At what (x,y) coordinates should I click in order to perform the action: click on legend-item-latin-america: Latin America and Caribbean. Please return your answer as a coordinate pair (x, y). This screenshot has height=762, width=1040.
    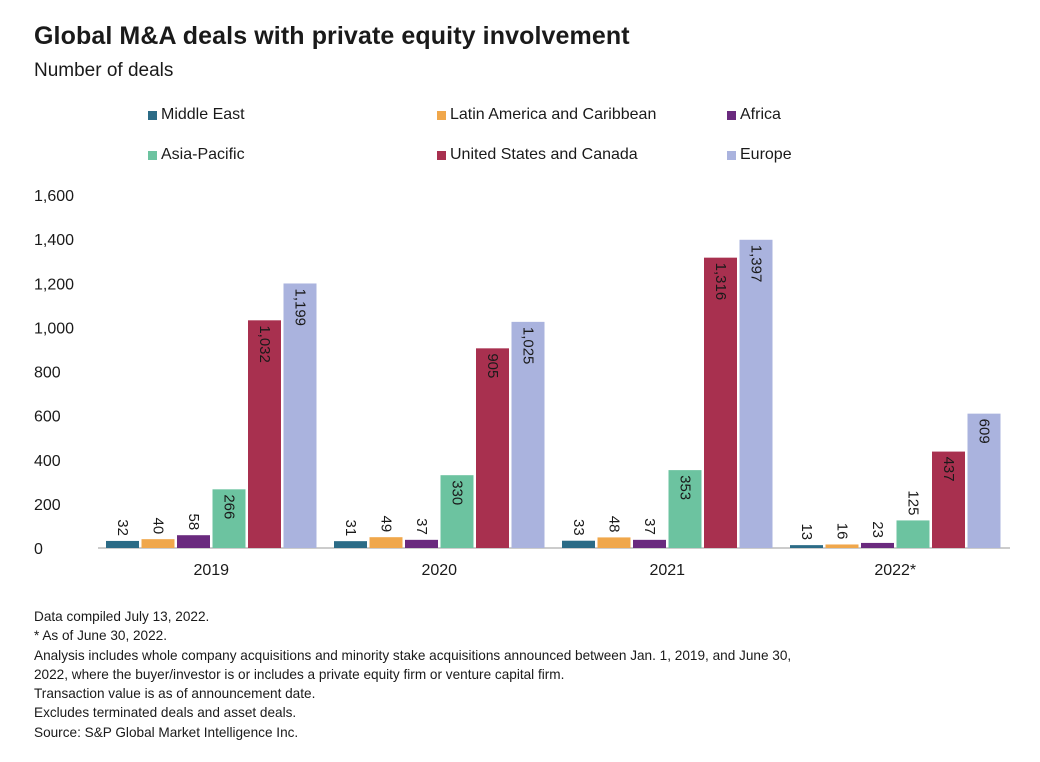
    Looking at the image, I should click on (546, 115).